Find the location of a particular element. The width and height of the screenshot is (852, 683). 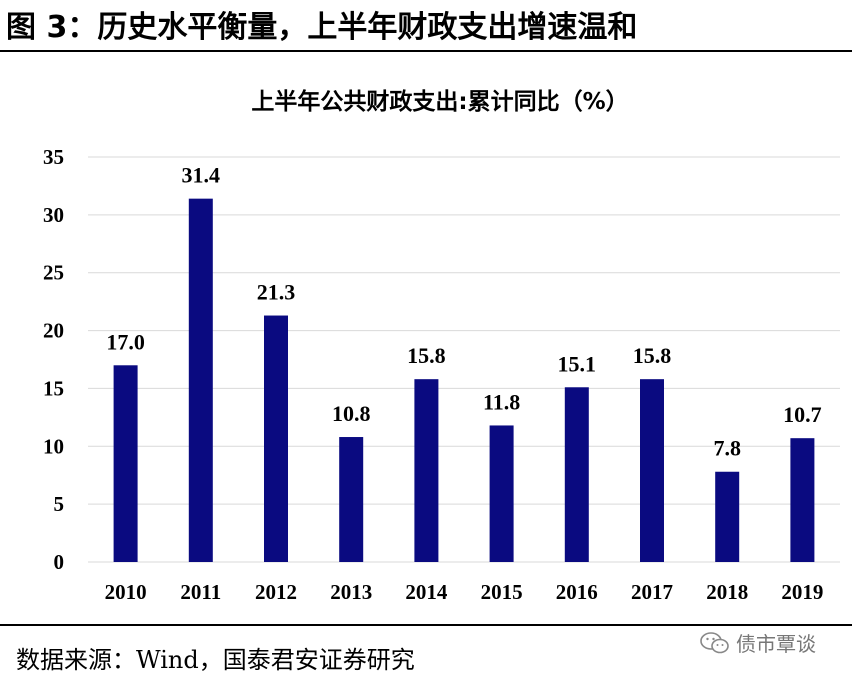

y-tick-label: 30 is located at coordinates (53, 215).